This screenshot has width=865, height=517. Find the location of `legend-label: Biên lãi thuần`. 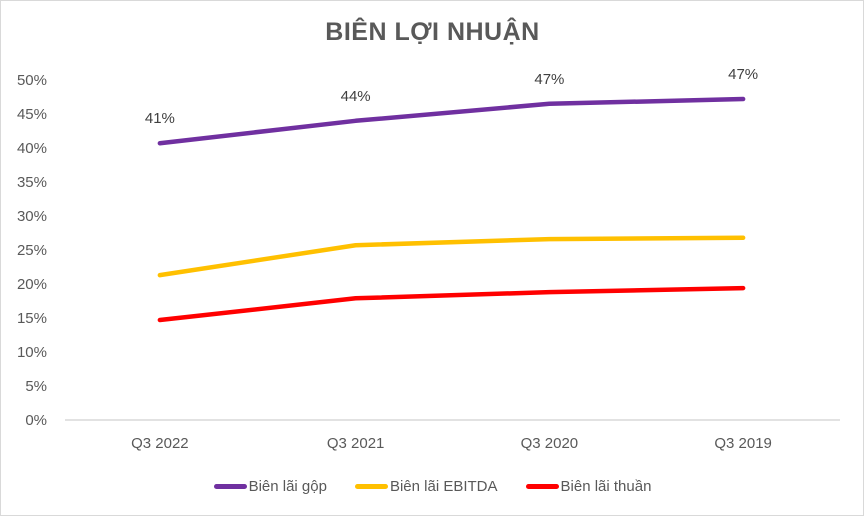

legend-label: Biên lãi thuần is located at coordinates (606, 486).